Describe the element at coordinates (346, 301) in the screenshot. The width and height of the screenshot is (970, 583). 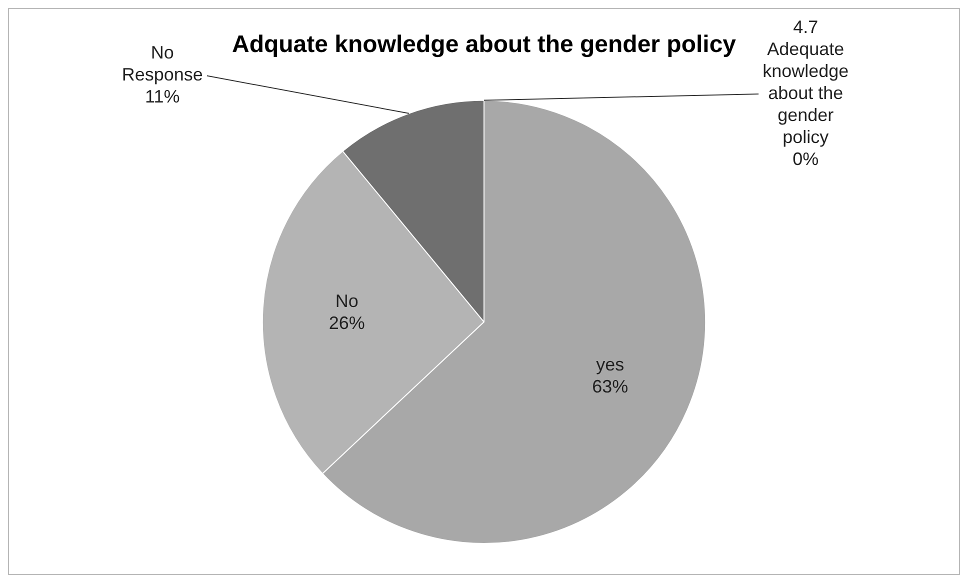
I see `slice-label: No` at that location.